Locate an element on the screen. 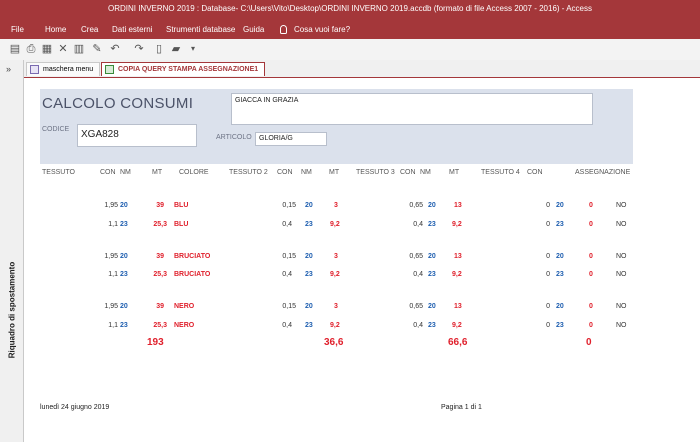 Image resolution: width=700 pixels, height=442 pixels. cell-nm-3: 20 is located at coordinates (432, 256).